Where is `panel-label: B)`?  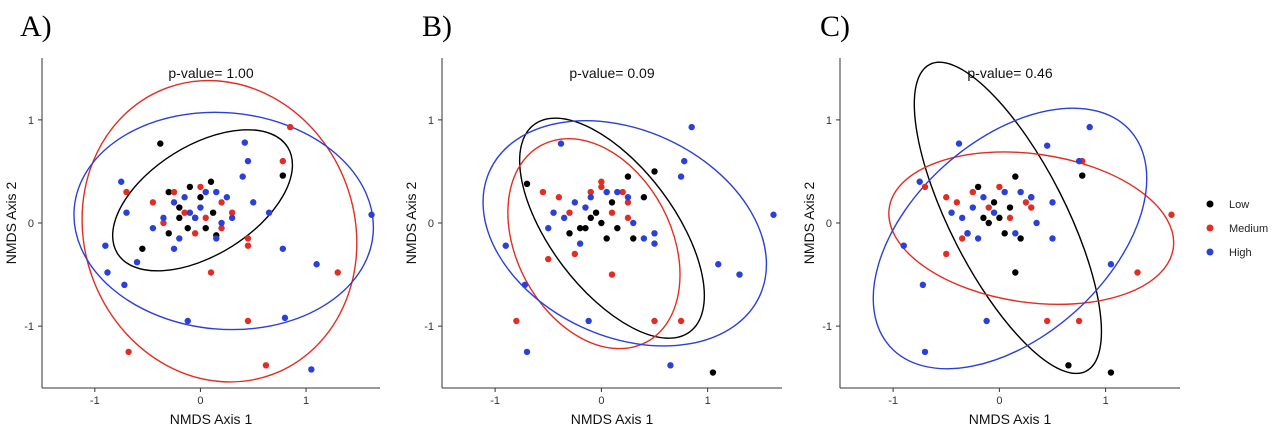
panel-label: B) is located at coordinates (437, 26).